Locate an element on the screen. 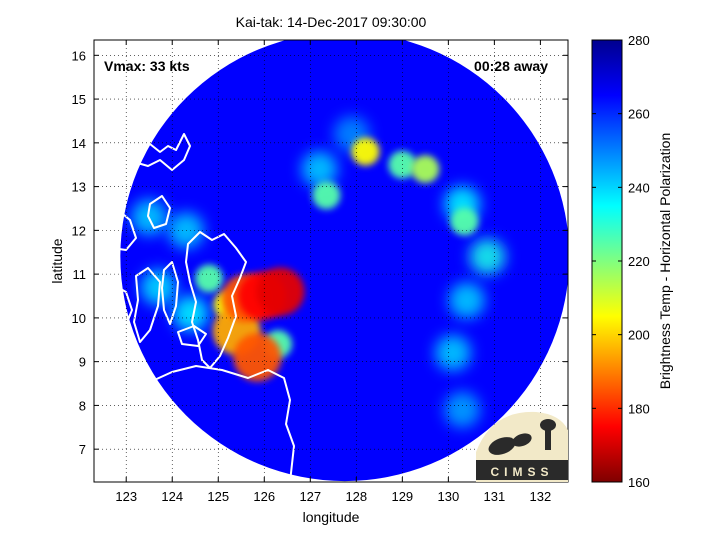 Image resolution: width=720 pixels, height=540 pixels. y-tick-label-14: 14 is located at coordinates (79, 143).